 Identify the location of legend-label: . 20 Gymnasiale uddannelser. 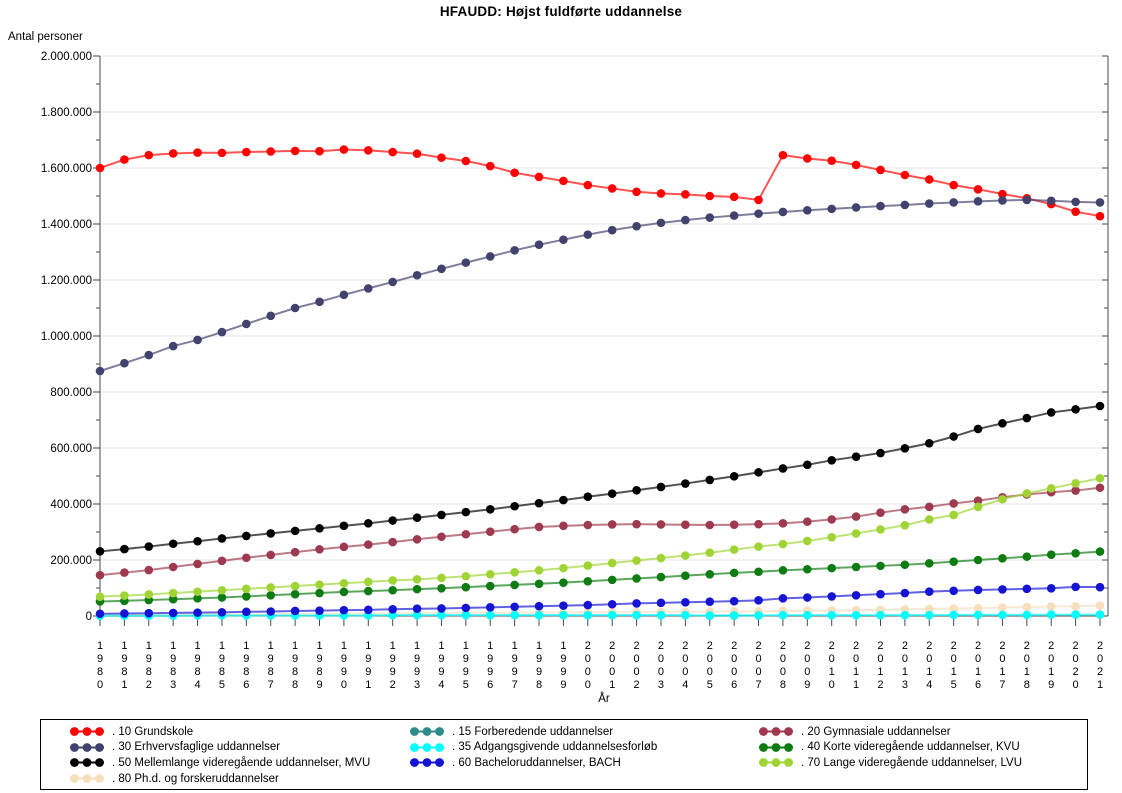
(876, 731).